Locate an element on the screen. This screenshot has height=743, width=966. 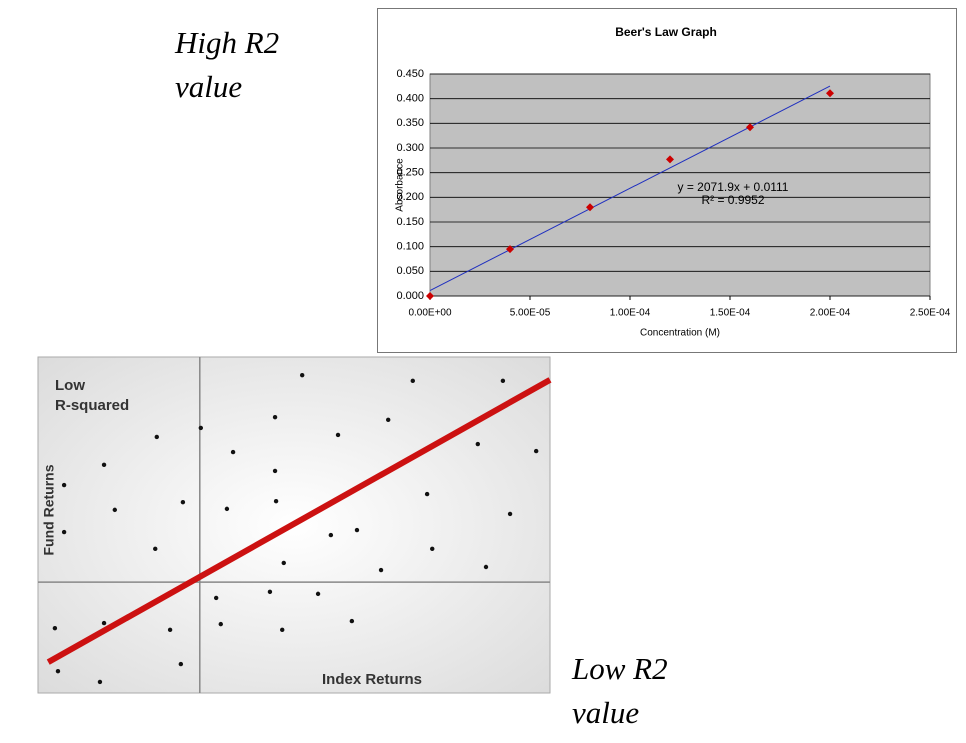
y-axis-label: Fund Returns is located at coordinates (49, 509).